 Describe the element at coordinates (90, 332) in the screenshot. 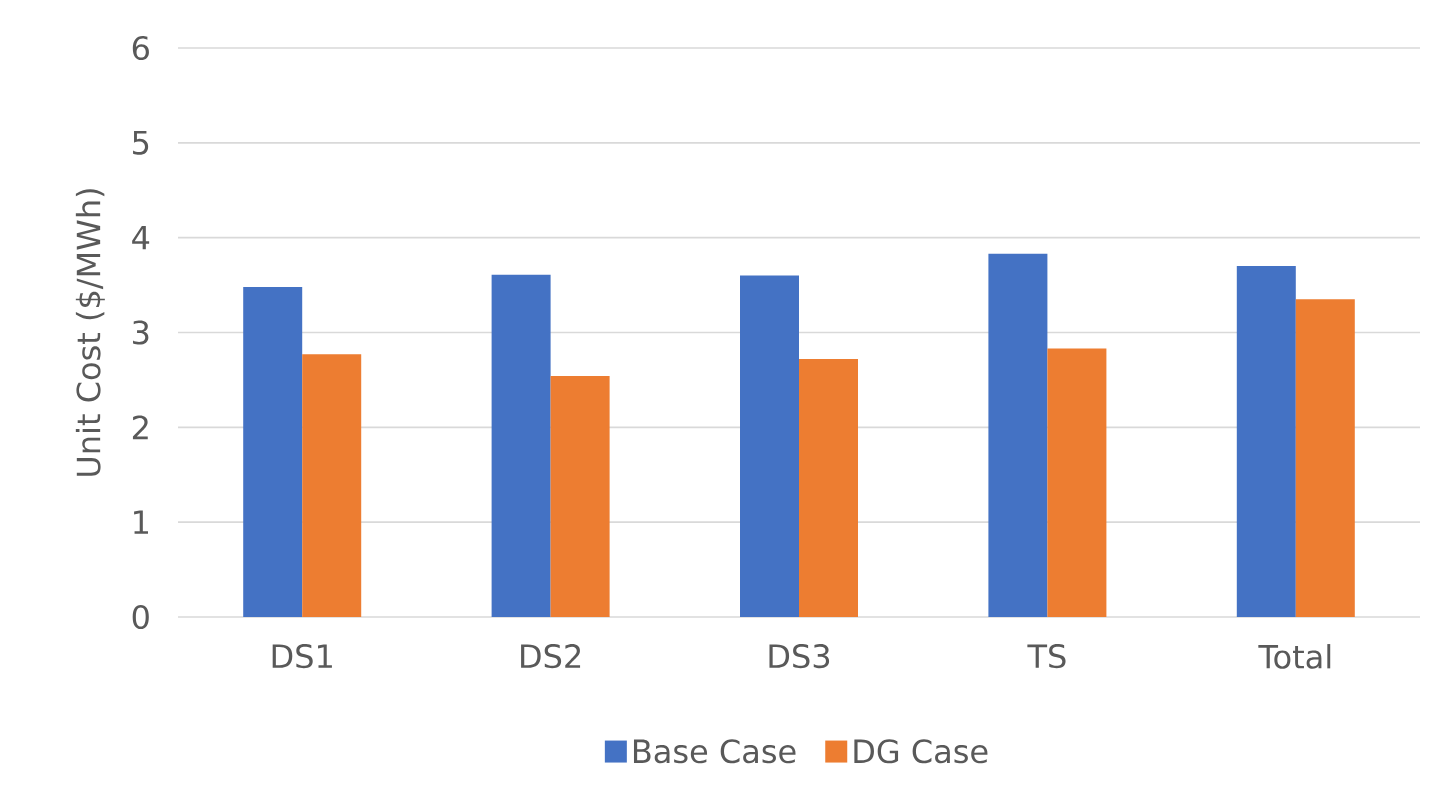

I see `y-axis-title: Unit Cost ($/MWh)` at that location.